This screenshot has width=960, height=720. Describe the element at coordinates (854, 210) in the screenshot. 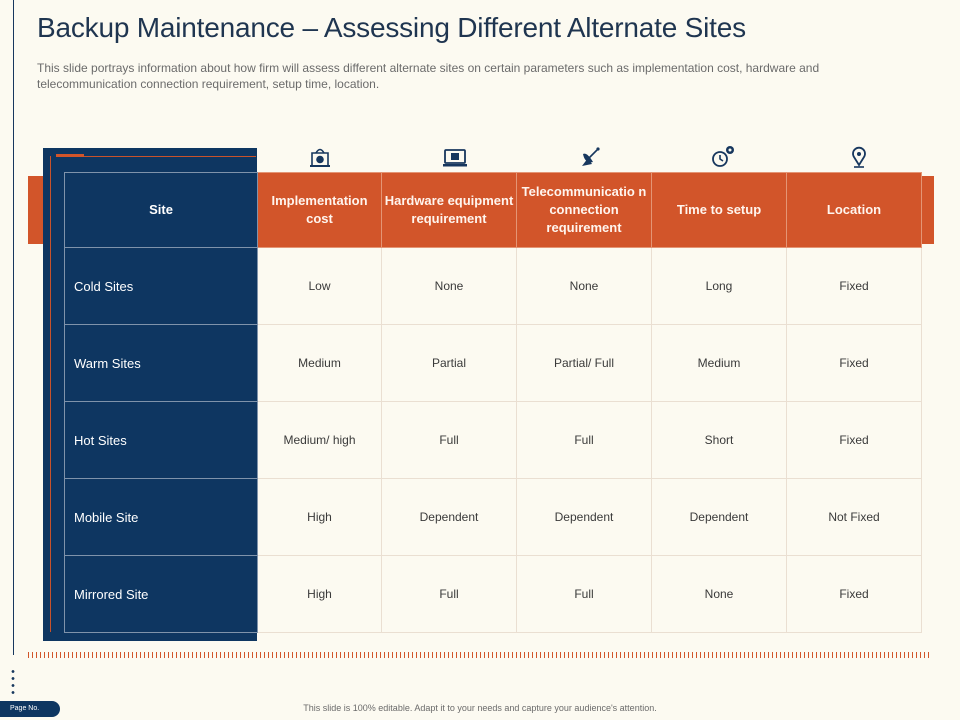

I see `header-location: Location` at that location.